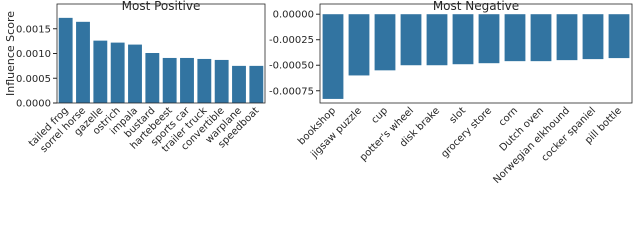 Image resolution: width=640 pixels, height=240 pixels. Describe the element at coordinates (33, 104) in the screenshot. I see `y-tick-label: 0.0000` at that location.